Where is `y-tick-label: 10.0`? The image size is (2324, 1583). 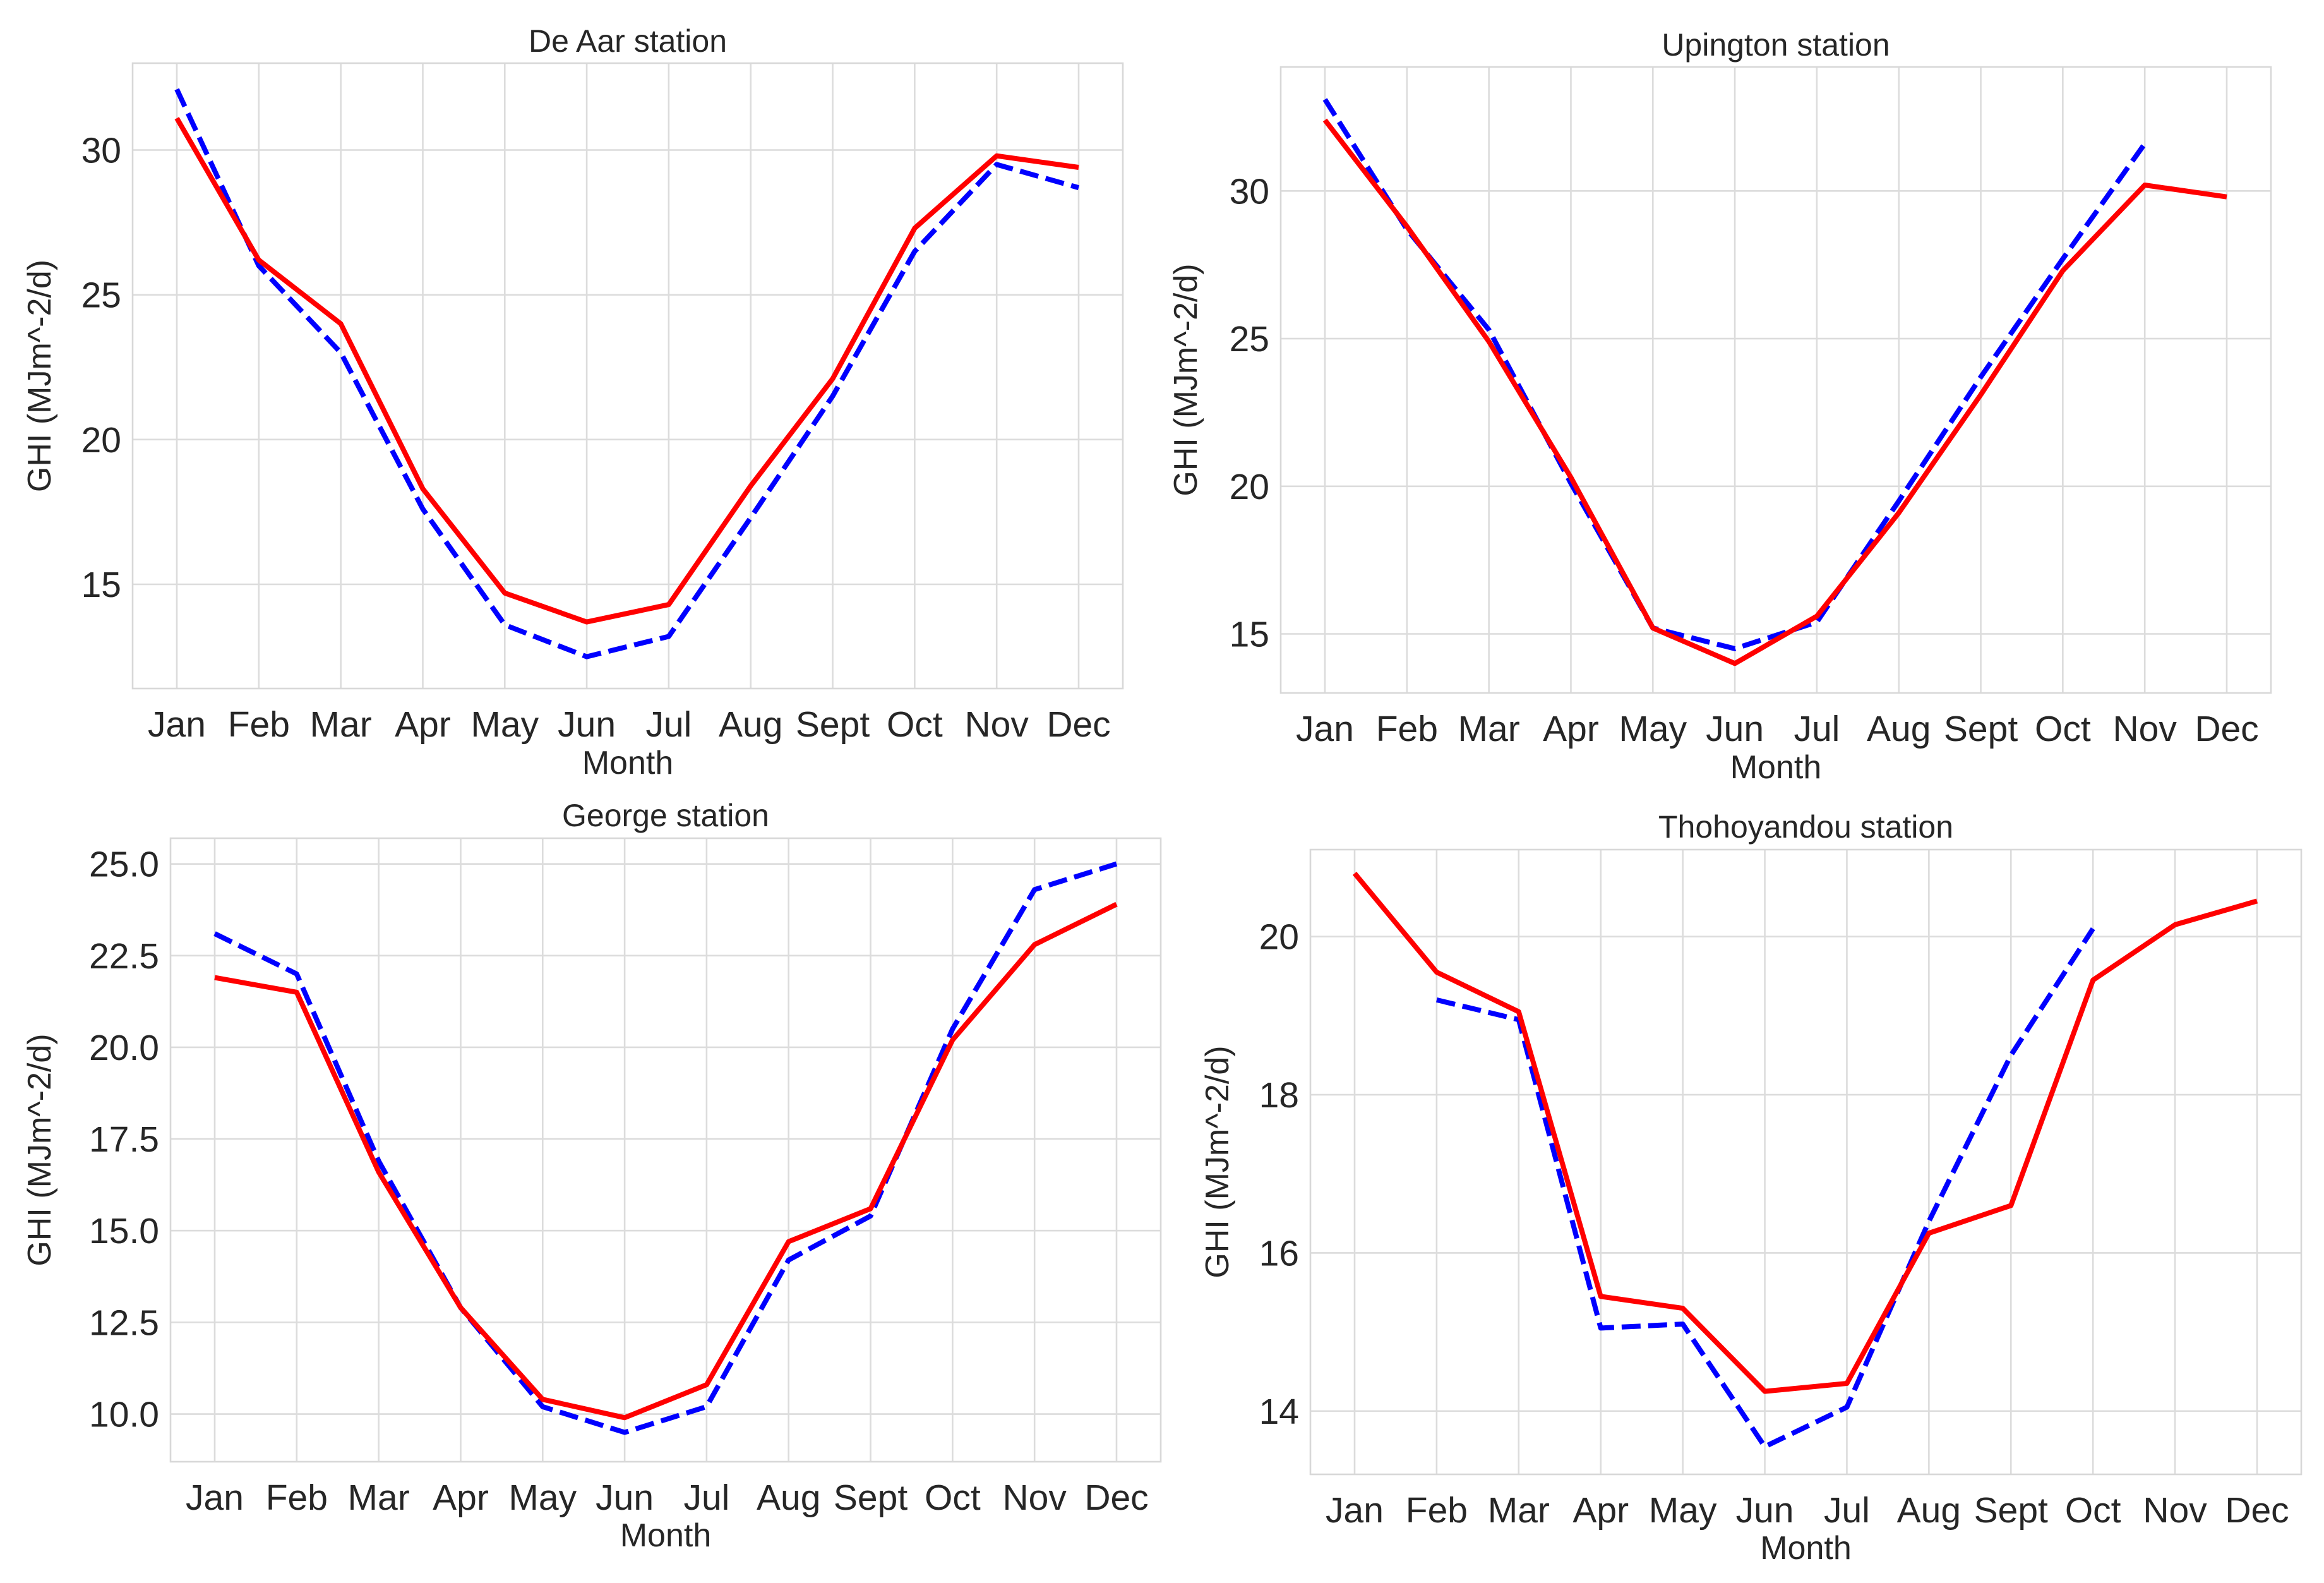
y-tick-label: 10.0 is located at coordinates (124, 1415).